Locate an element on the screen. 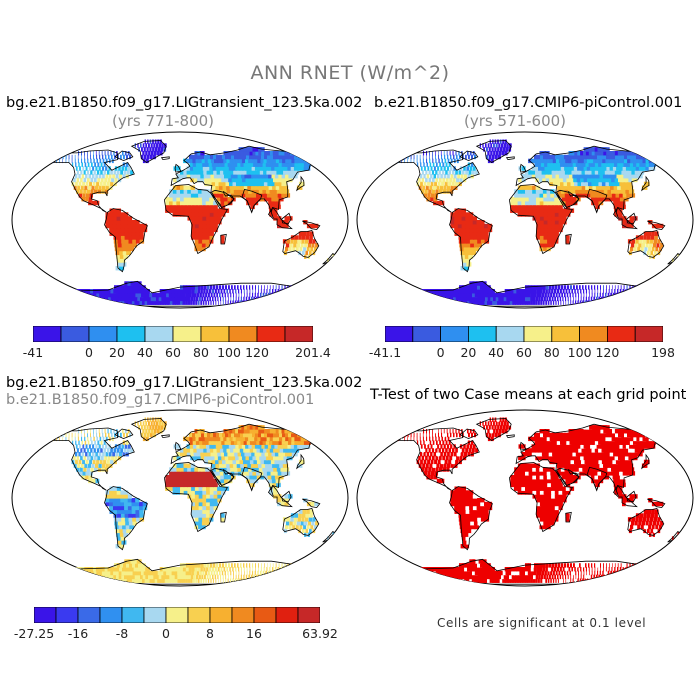 This screenshot has height=700, width=700. coastline-greenland is located at coordinates (493, 151).